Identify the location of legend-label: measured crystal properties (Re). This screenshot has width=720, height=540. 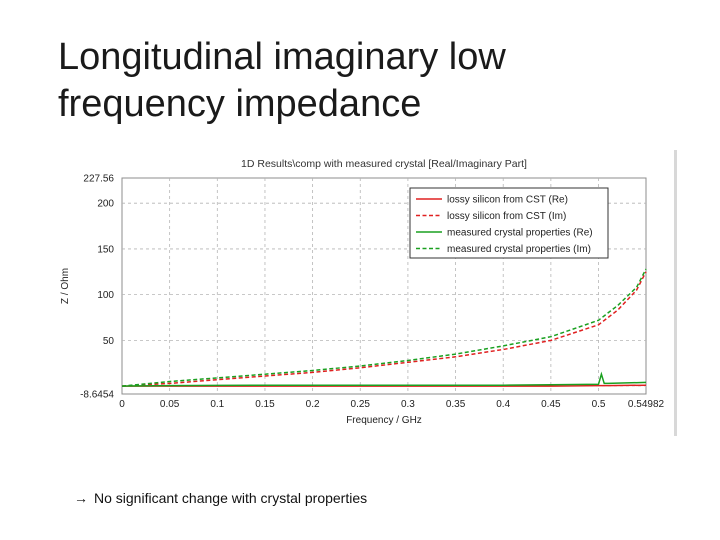
(520, 233).